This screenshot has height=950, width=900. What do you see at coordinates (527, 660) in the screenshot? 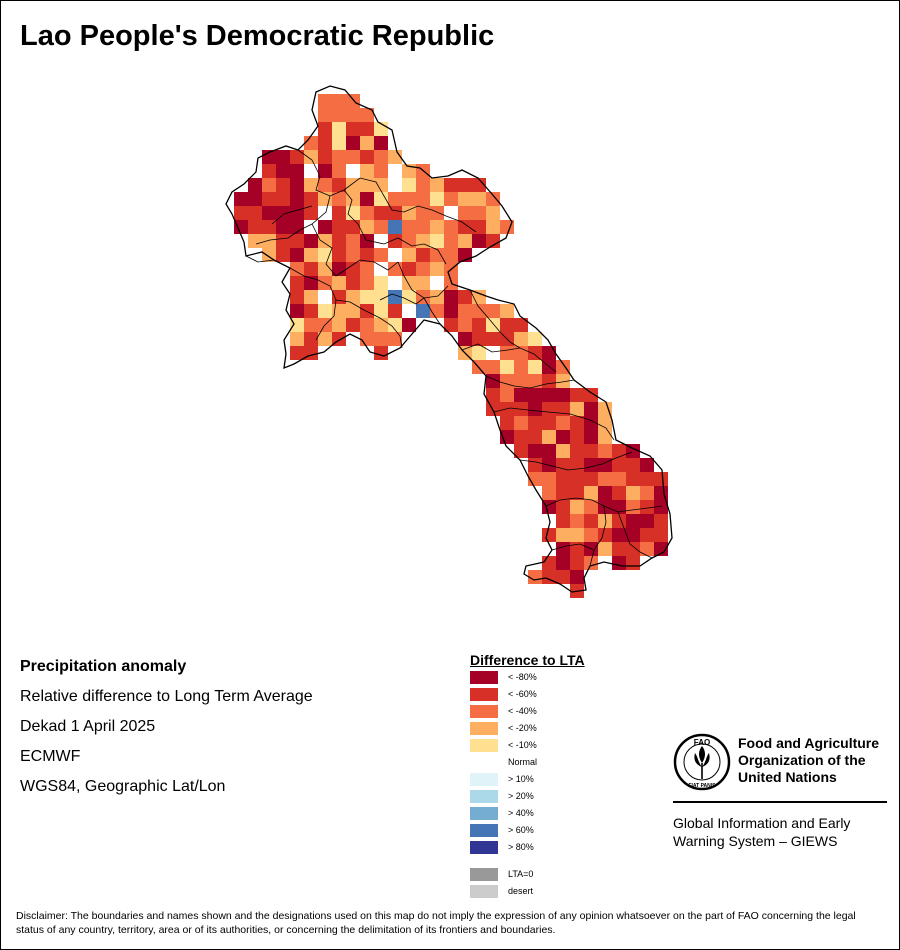
I see `legend-title: Difference to LTA` at bounding box center [527, 660].